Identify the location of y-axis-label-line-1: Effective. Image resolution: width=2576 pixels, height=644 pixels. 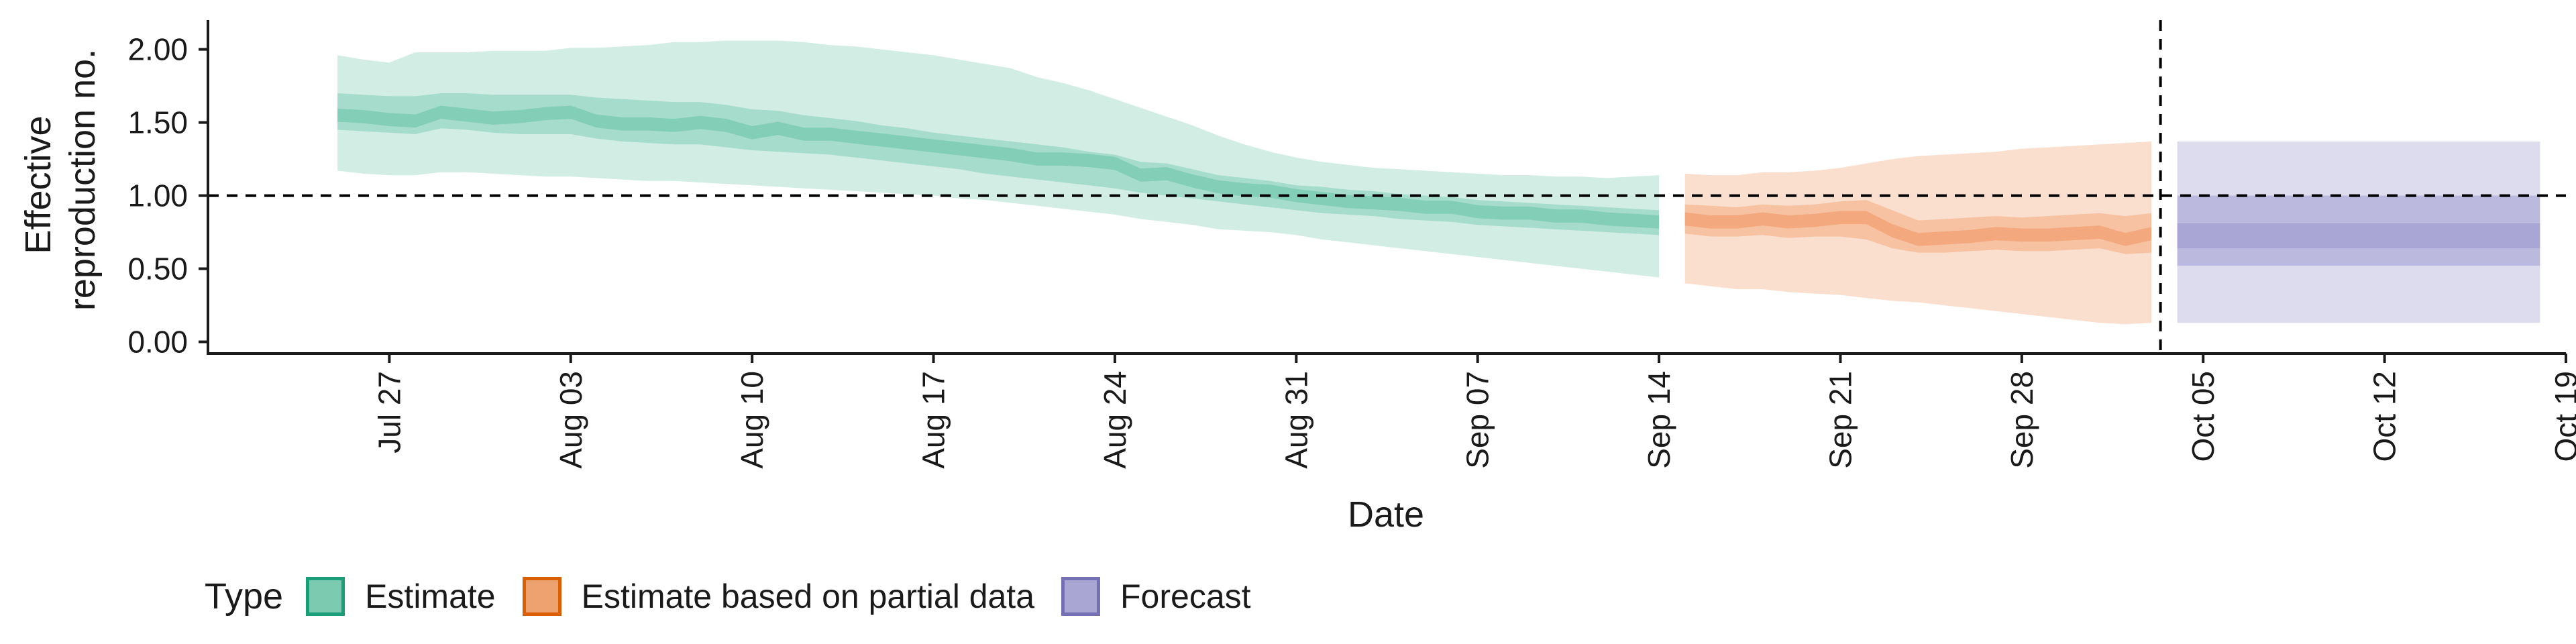
(38, 184).